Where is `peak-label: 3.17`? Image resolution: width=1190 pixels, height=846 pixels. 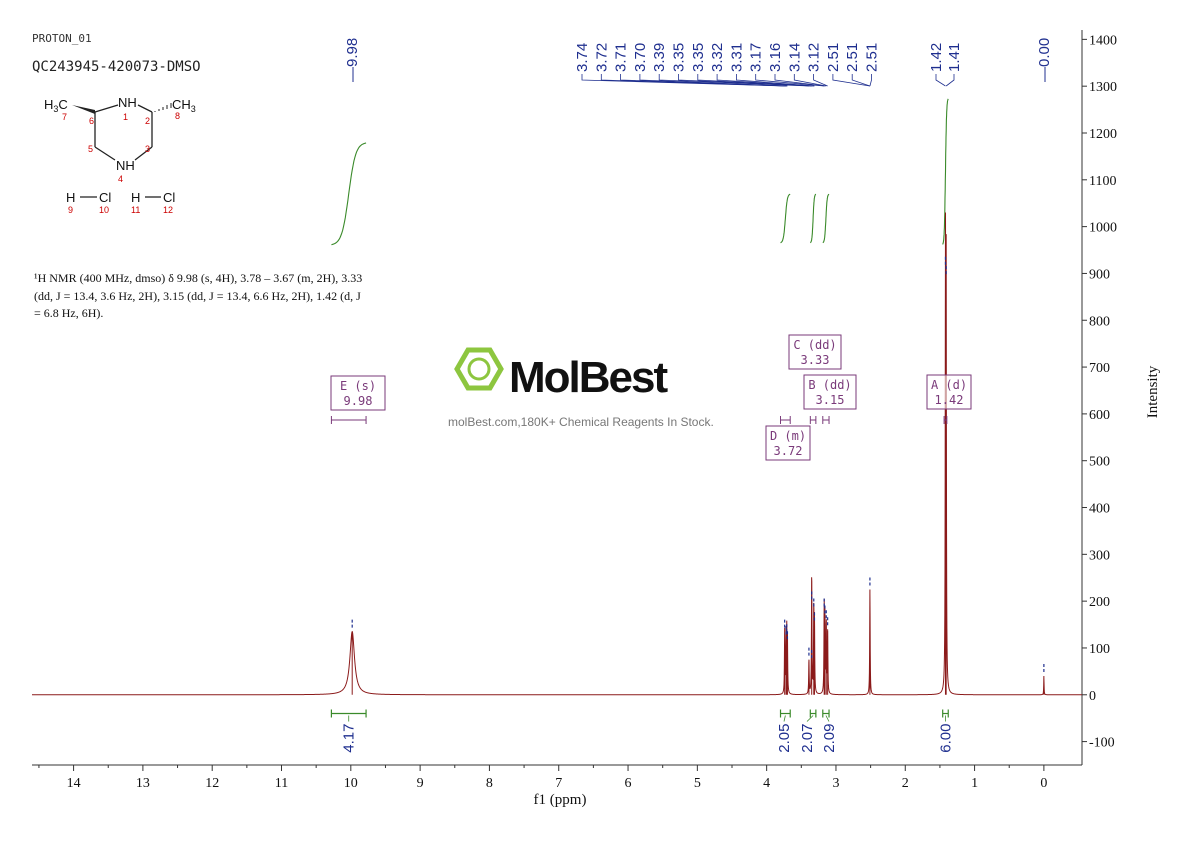 peak-label: 3.17 is located at coordinates (756, 57).